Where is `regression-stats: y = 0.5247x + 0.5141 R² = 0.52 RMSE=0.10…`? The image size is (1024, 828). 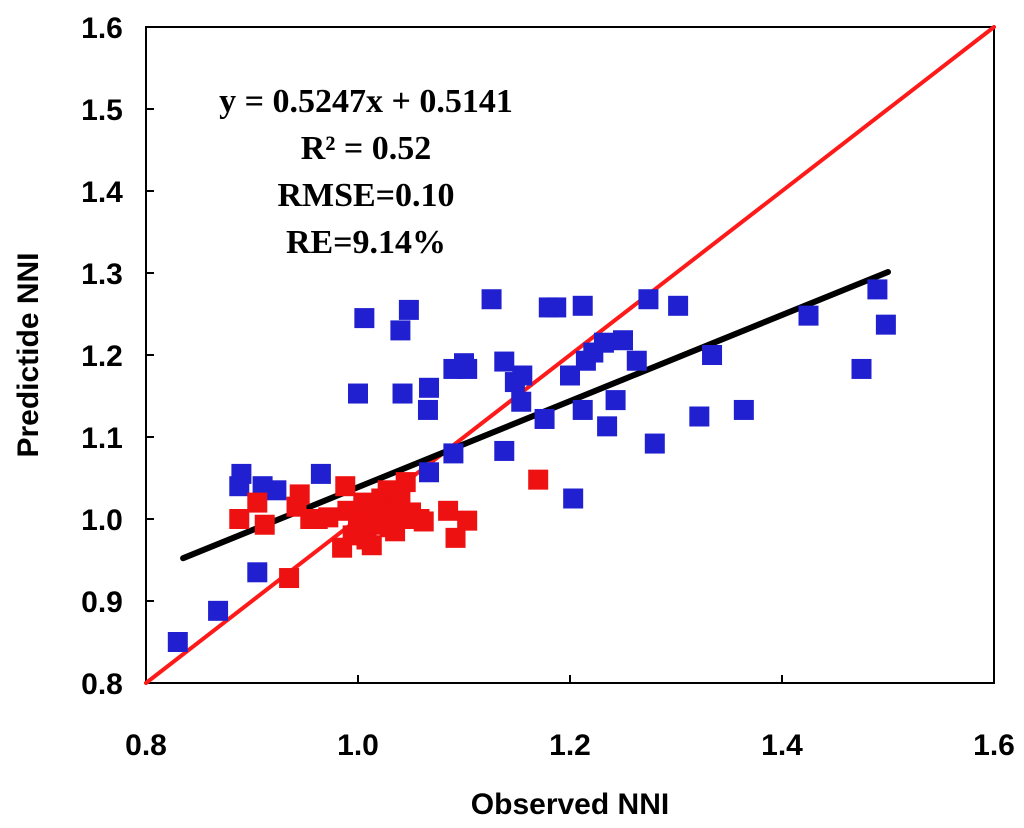 regression-stats: y = 0.5247x + 0.5141 R² = 0.52 RMSE=0.10… is located at coordinates (366, 172).